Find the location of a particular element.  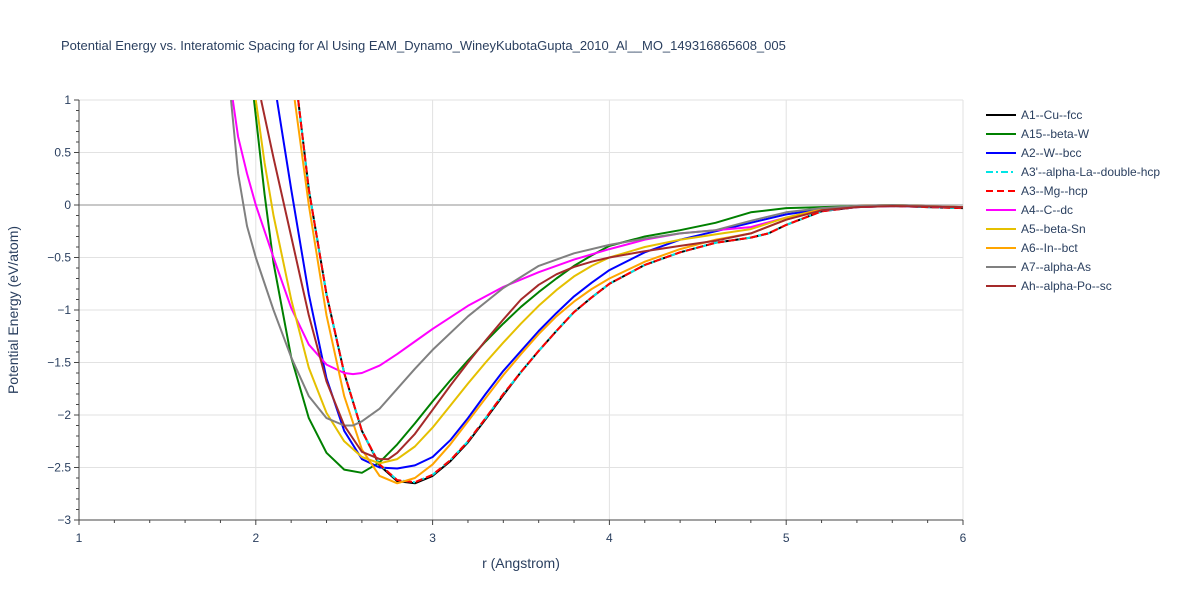

y-tick-label: −3 is located at coordinates (64, 520).